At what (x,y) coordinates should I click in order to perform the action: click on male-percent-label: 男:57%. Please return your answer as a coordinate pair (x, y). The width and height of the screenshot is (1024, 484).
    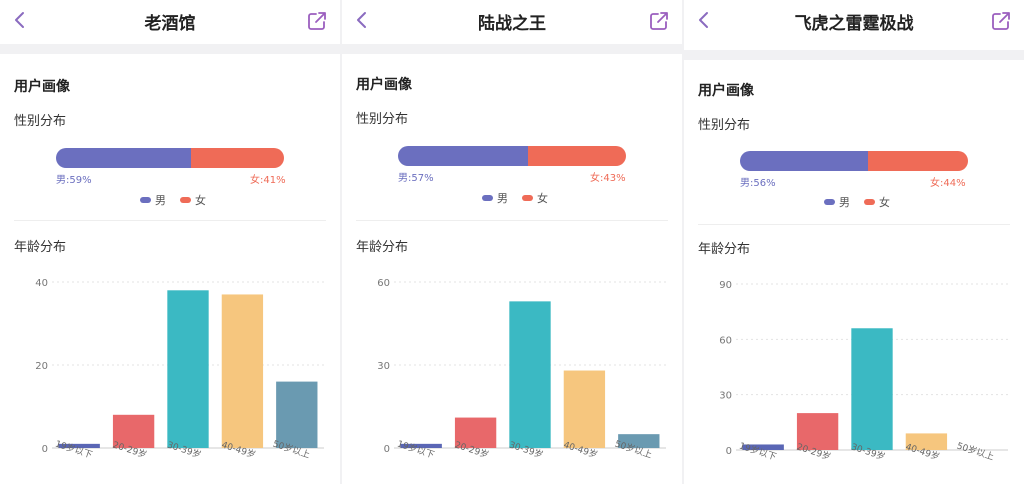
    Looking at the image, I should click on (416, 178).